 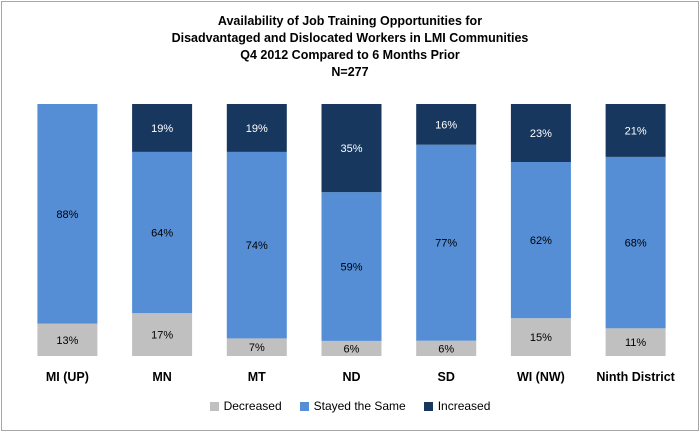 I want to click on data-label-mt-increased: 19%, so click(x=257, y=129).